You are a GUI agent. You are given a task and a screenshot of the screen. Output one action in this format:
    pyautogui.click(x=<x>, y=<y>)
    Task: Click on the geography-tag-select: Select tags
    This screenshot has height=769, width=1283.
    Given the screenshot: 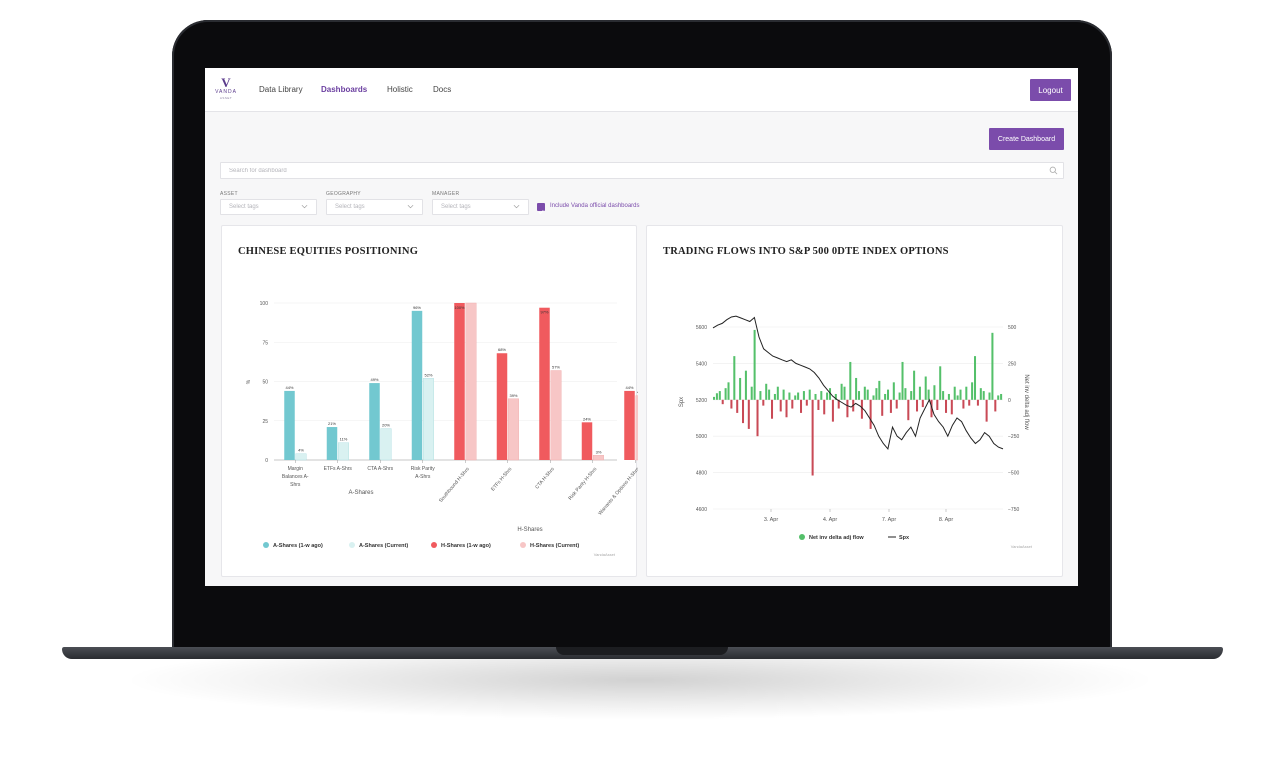 What is the action you would take?
    pyautogui.click(x=374, y=207)
    